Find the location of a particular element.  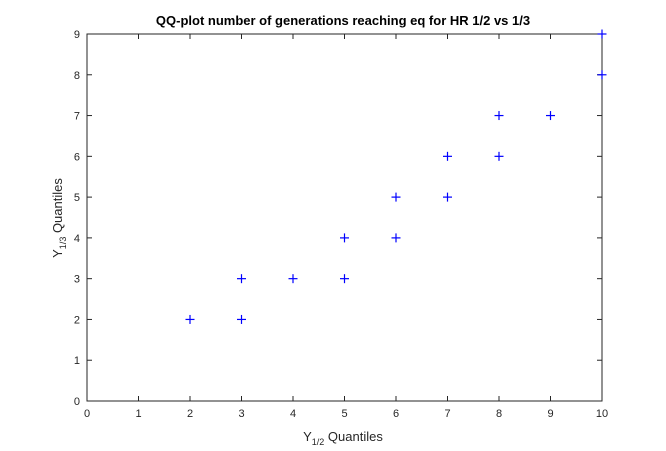

x-tick-label: 1 is located at coordinates (138, 414).